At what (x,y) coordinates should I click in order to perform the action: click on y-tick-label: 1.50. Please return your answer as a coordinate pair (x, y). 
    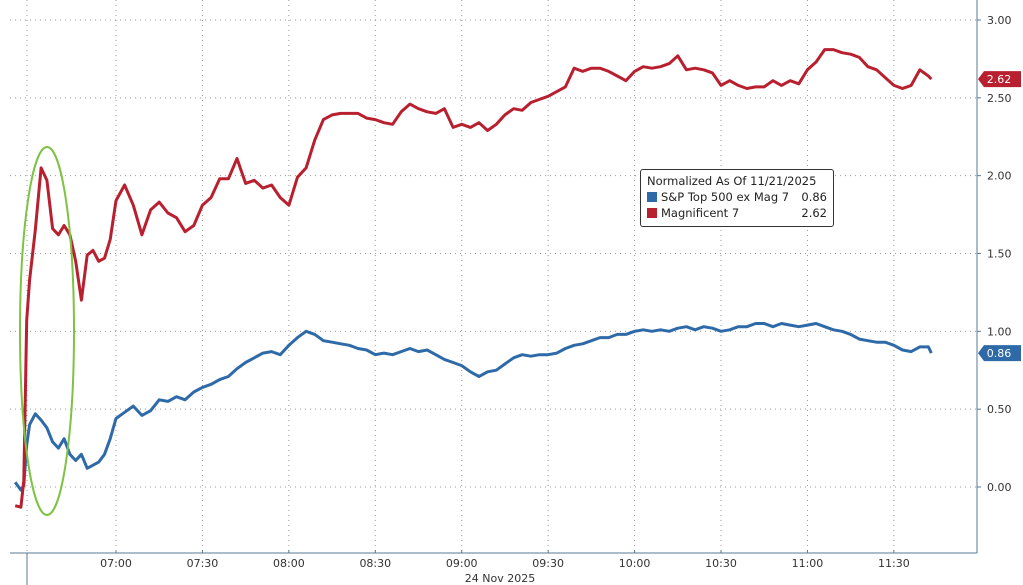
    Looking at the image, I should click on (999, 253).